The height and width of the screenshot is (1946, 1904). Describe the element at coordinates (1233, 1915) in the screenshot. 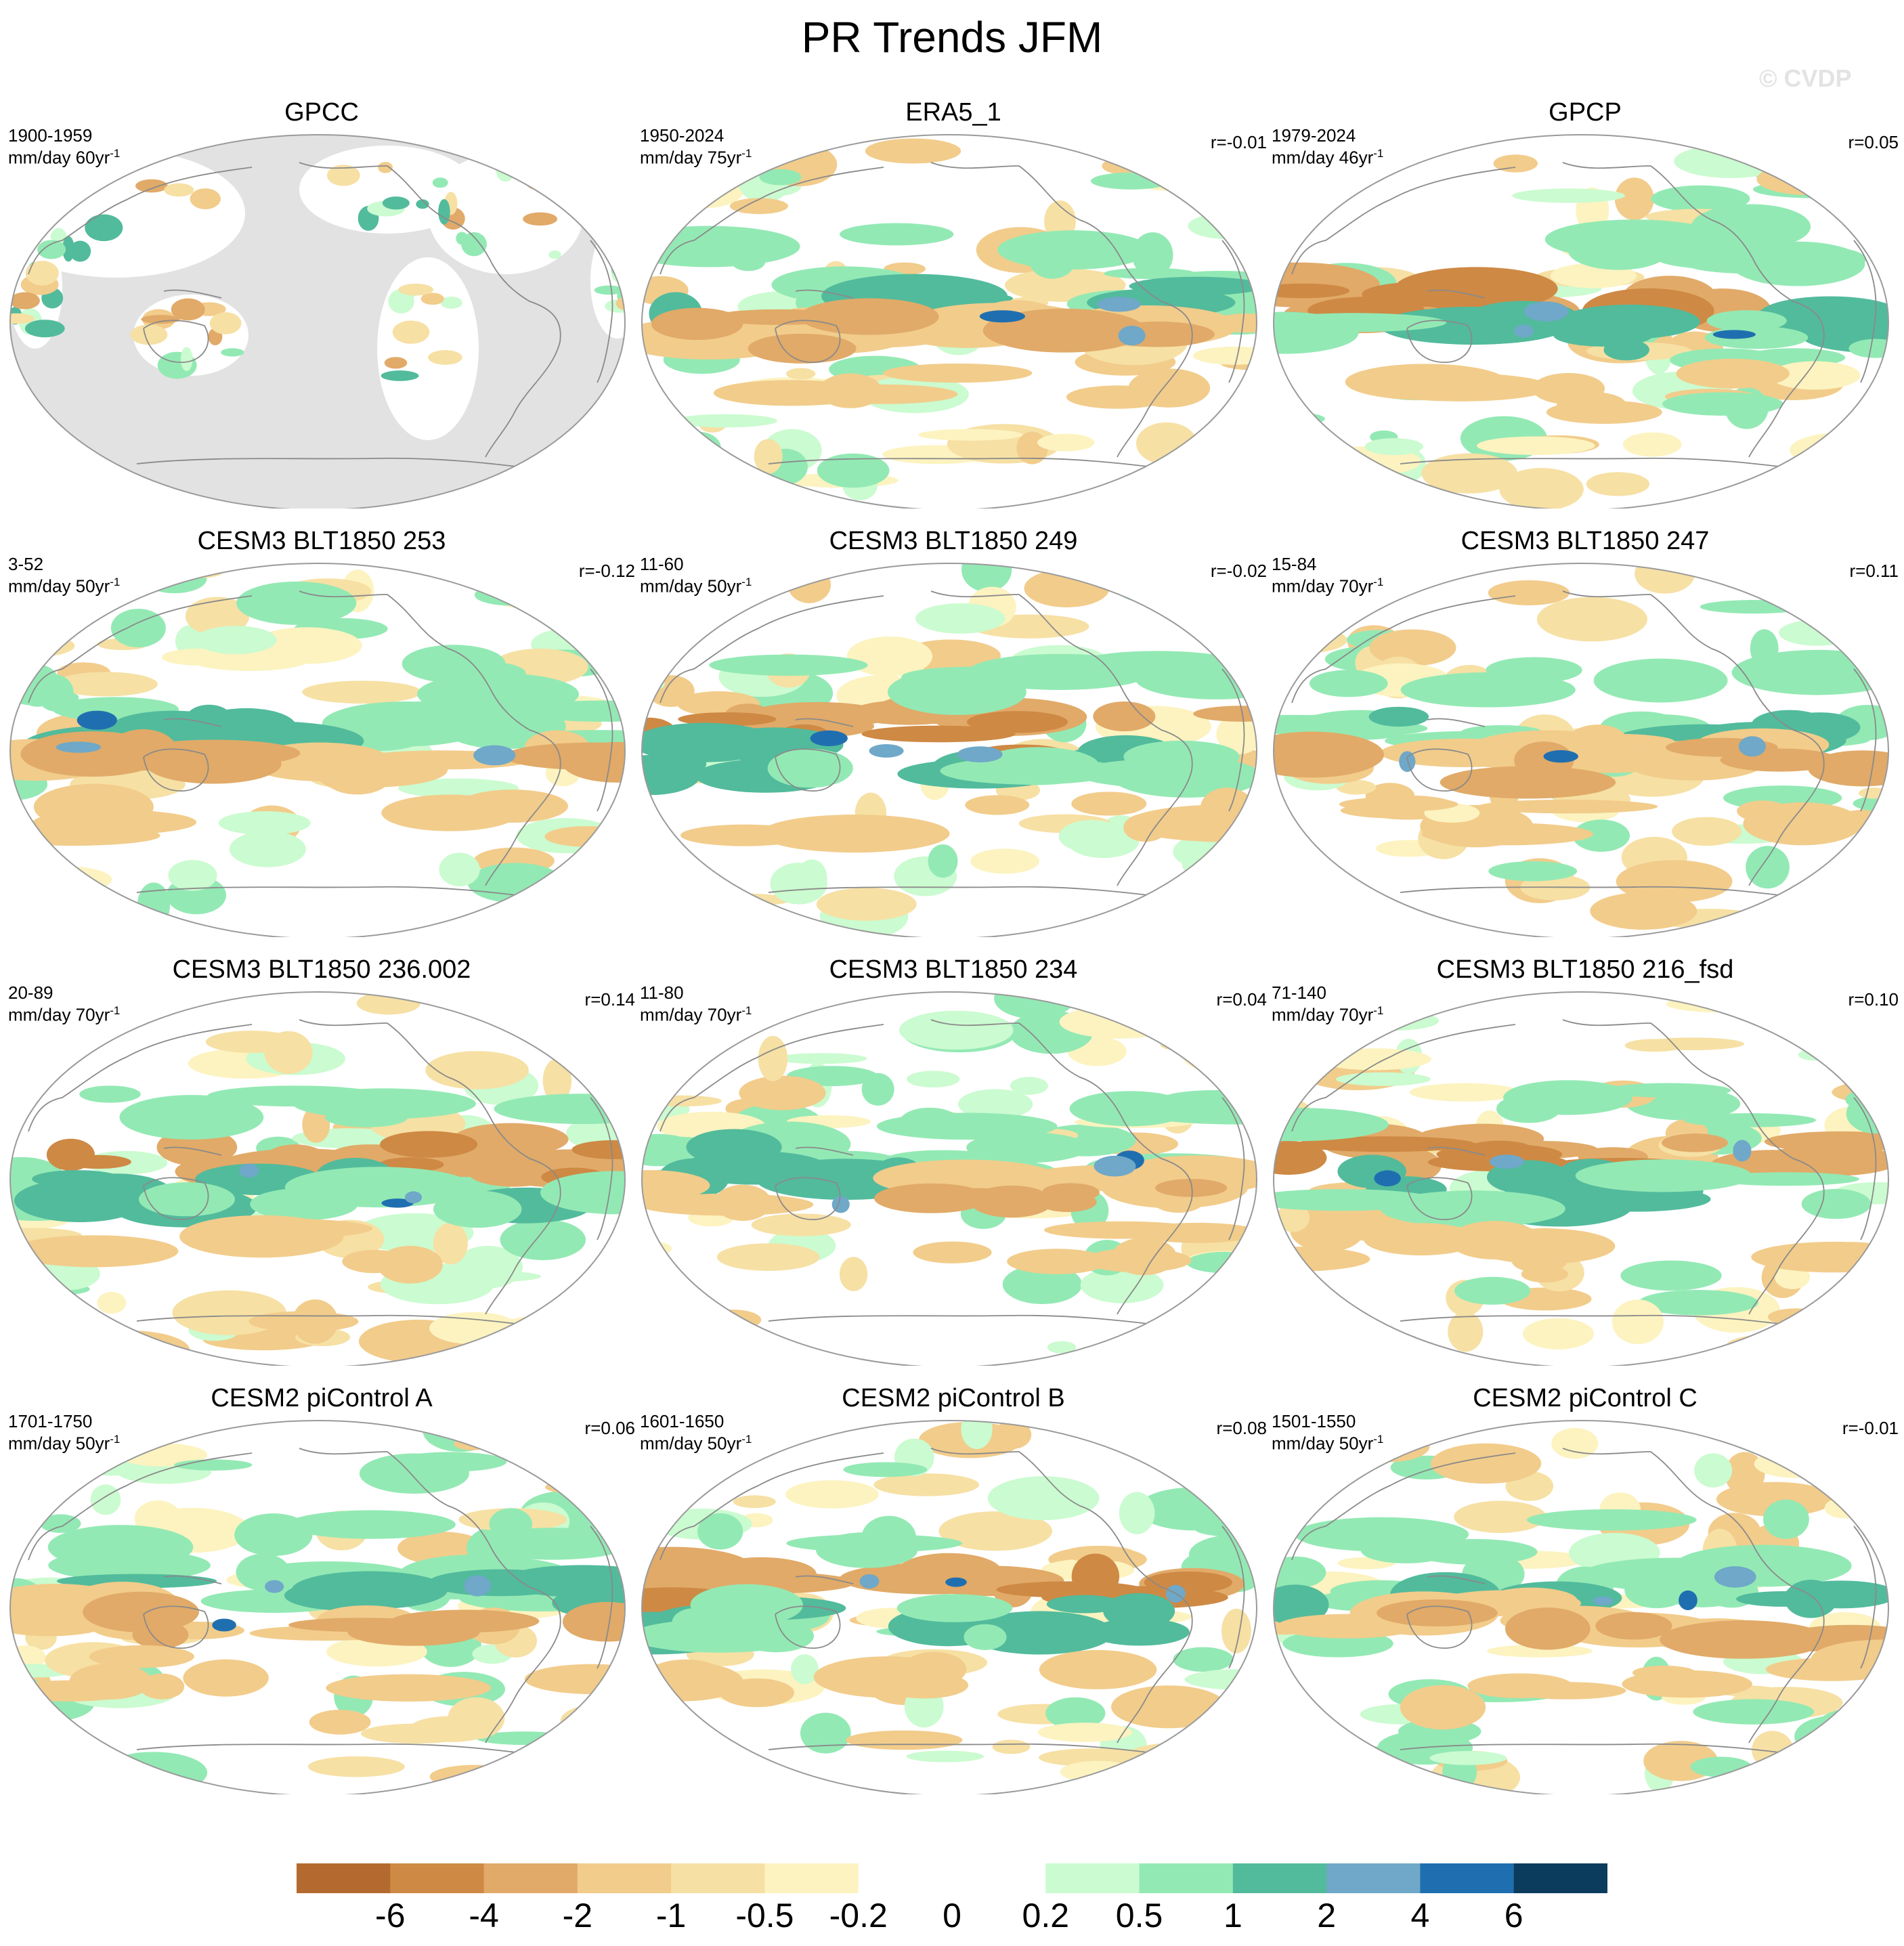

I see `colorbar-tick-label: 1` at that location.